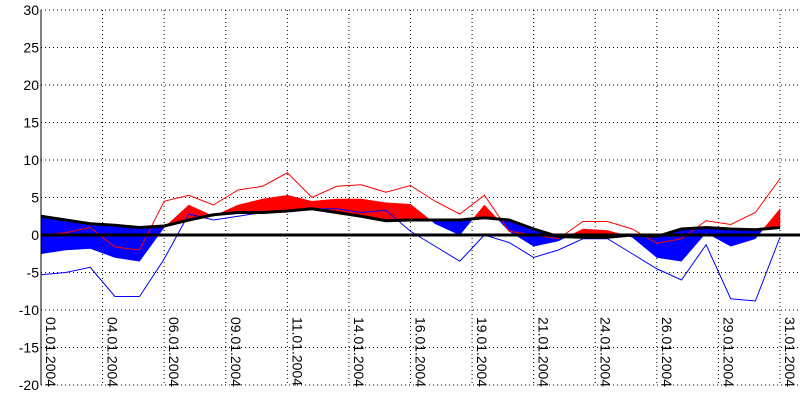  I want to click on y-tick-label: 30, so click(31, 10).